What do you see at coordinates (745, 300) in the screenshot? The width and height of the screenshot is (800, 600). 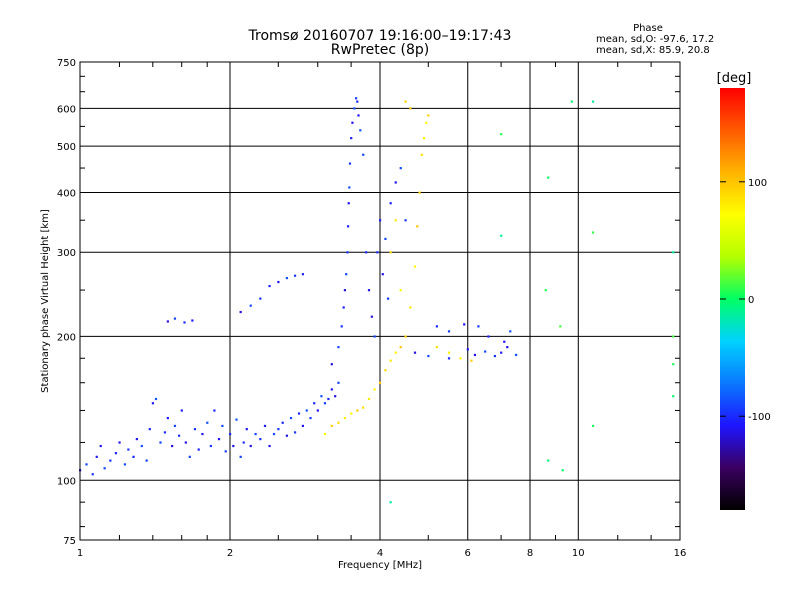 I see `colorbar-ticks: 100 0 -100` at bounding box center [745, 300].